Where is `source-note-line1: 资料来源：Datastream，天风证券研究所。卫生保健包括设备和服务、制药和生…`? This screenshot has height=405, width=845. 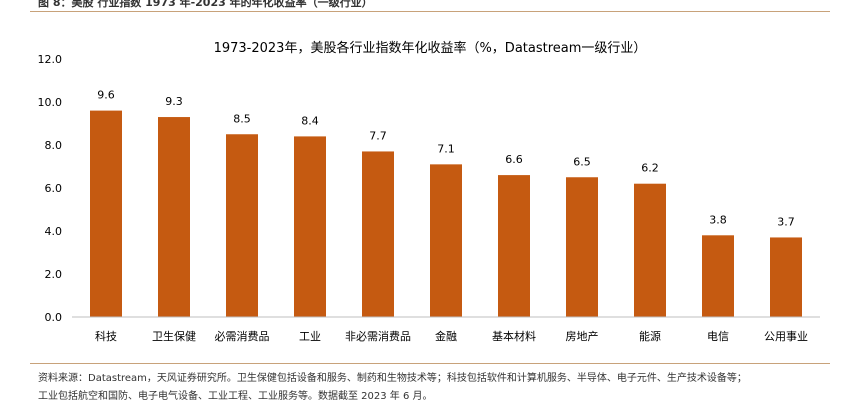
source-note-line1: 资料来源：Datastream，天风证券研究所。卫生保健包括设备和服务、制药和生… is located at coordinates (392, 378).